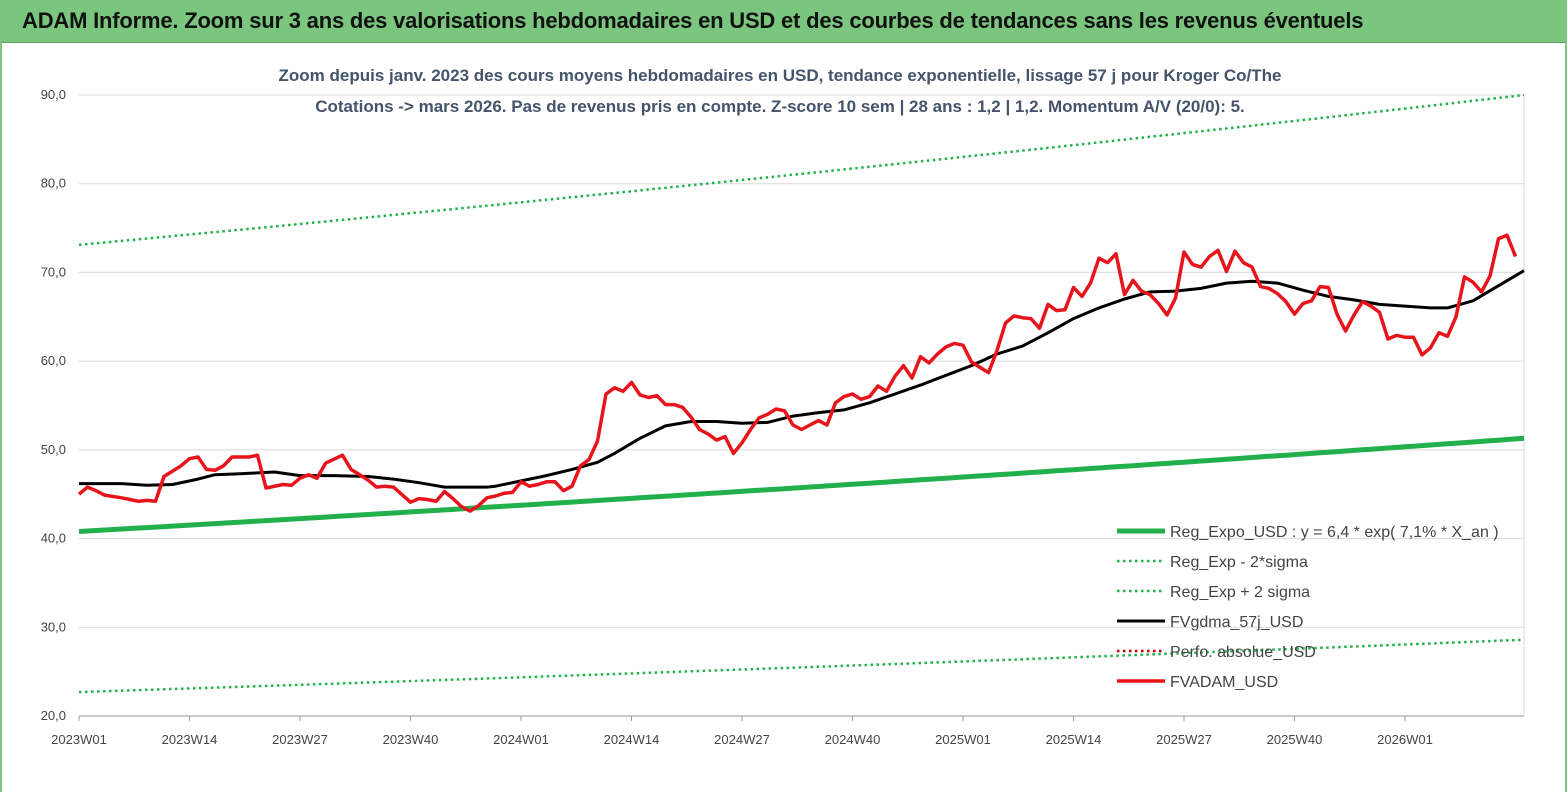  What do you see at coordinates (1295, 739) in the screenshot?
I see `x-tick-label: 2025W40` at bounding box center [1295, 739].